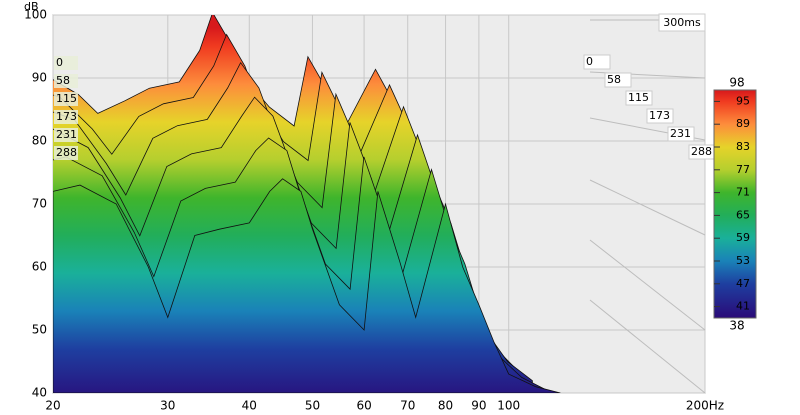 Image resolution: width=800 pixels, height=415 pixels. Describe the element at coordinates (31, 6) in the screenshot. I see `y-axis-label: dB` at that location.